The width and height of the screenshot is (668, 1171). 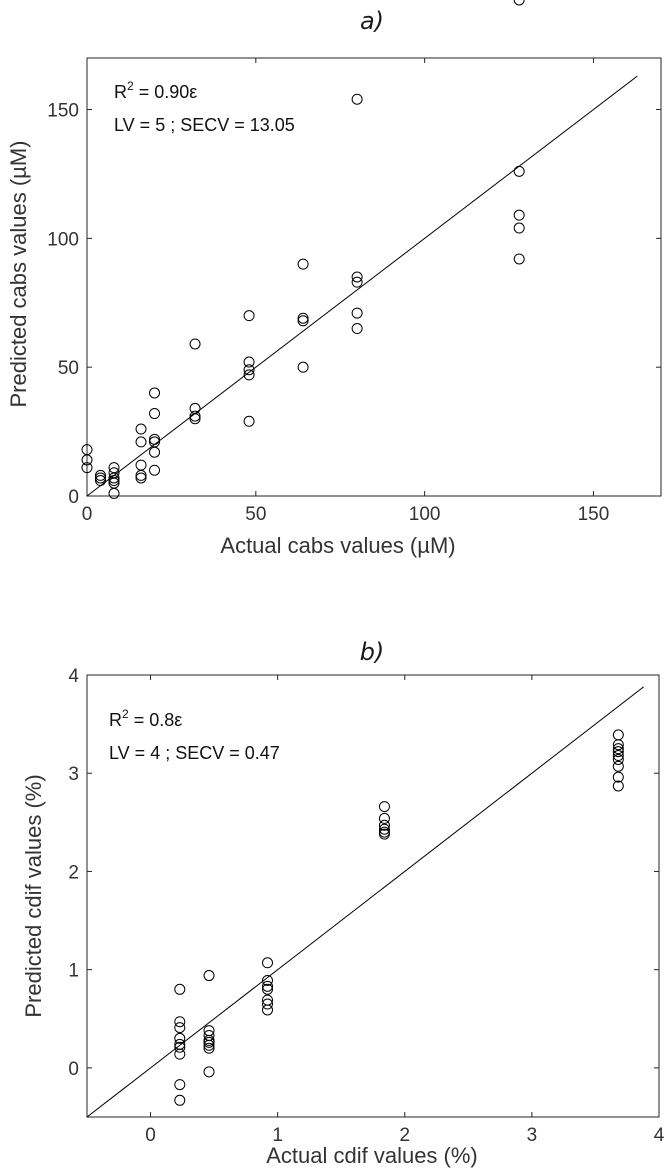 I want to click on panel-a-r2-sup: 2, so click(x=130, y=86).